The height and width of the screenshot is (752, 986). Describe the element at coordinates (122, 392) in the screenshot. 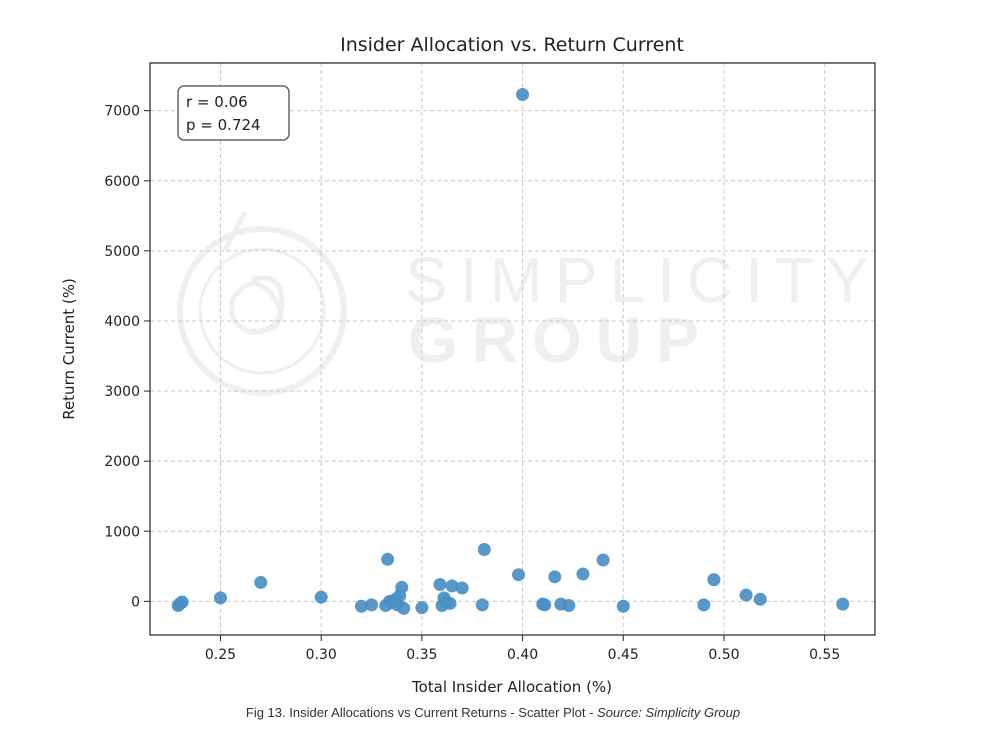

I see `y-tick-label: 3000` at that location.